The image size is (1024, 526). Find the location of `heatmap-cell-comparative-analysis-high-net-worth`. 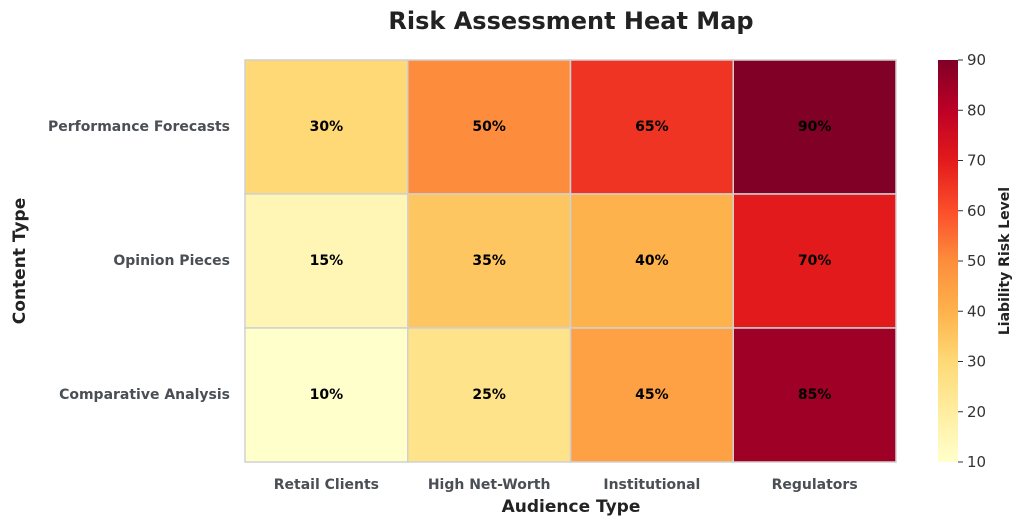

heatmap-cell-comparative-analysis-high-net-worth is located at coordinates (489, 395).